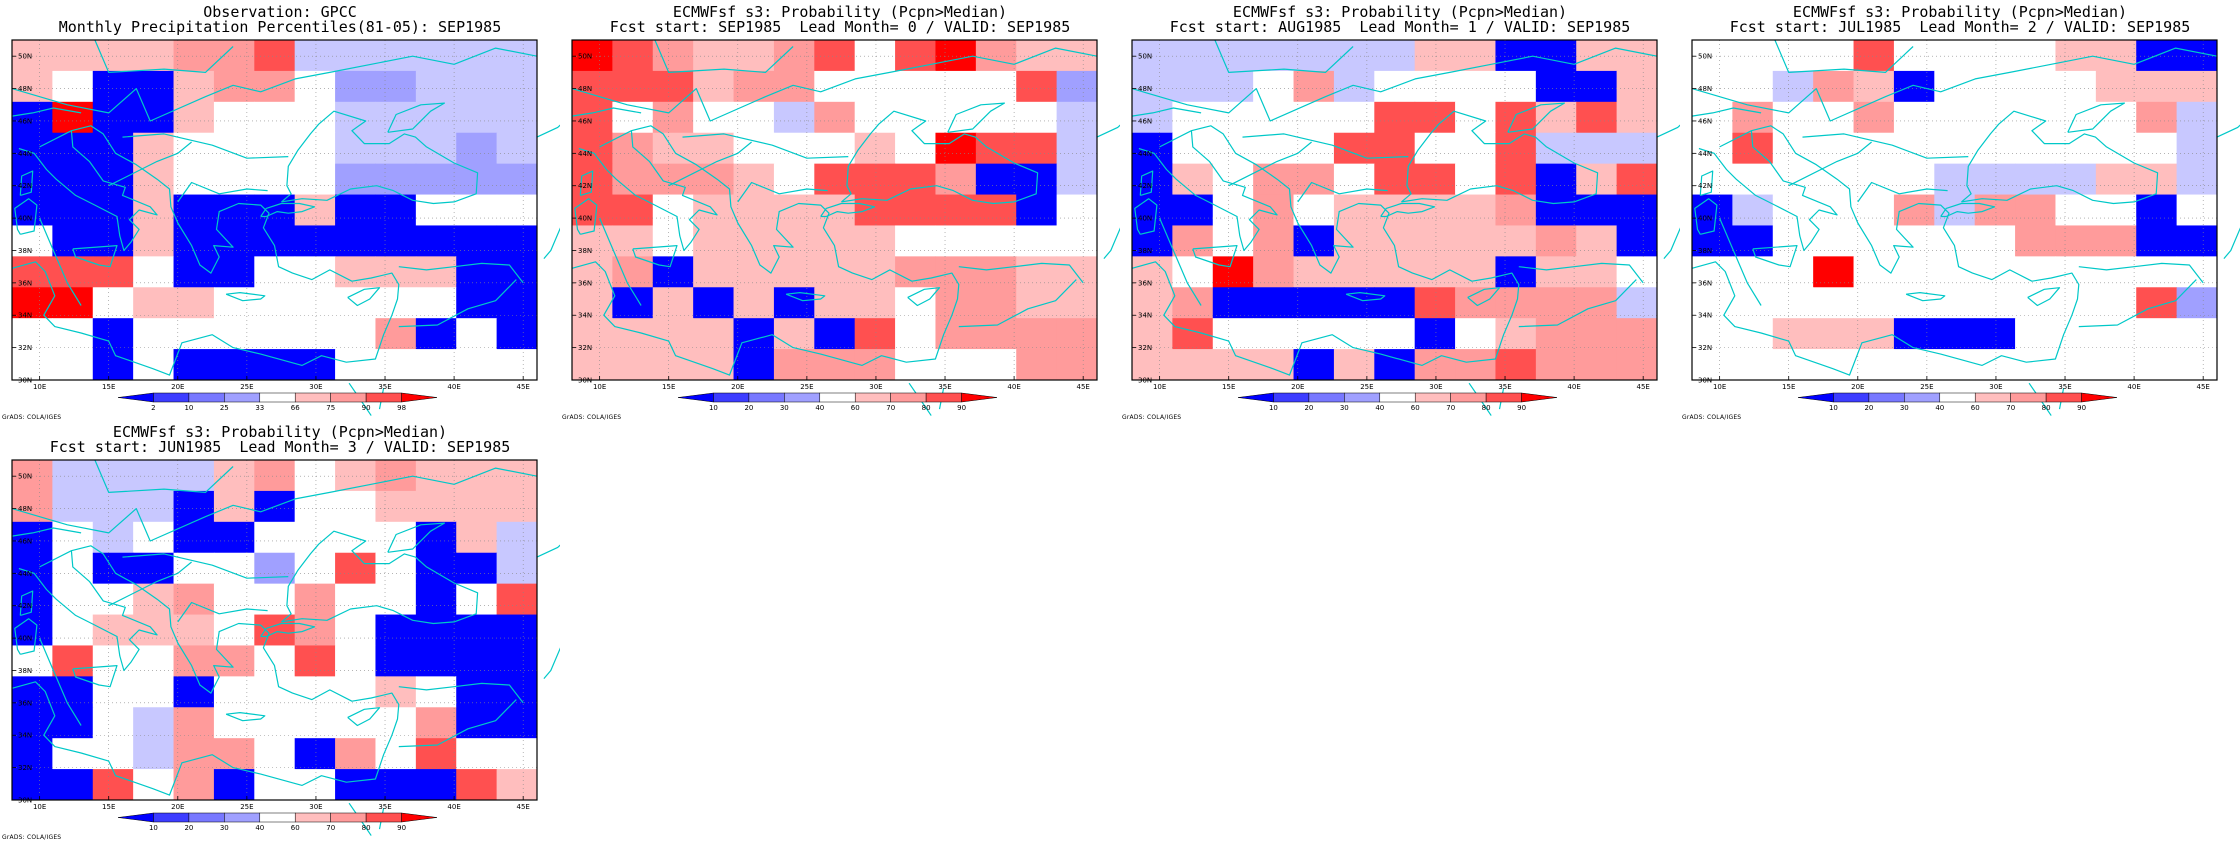 The height and width of the screenshot is (841, 2240). What do you see at coordinates (944, 387) in the screenshot?
I see `x-tick-label: 35E` at bounding box center [944, 387].